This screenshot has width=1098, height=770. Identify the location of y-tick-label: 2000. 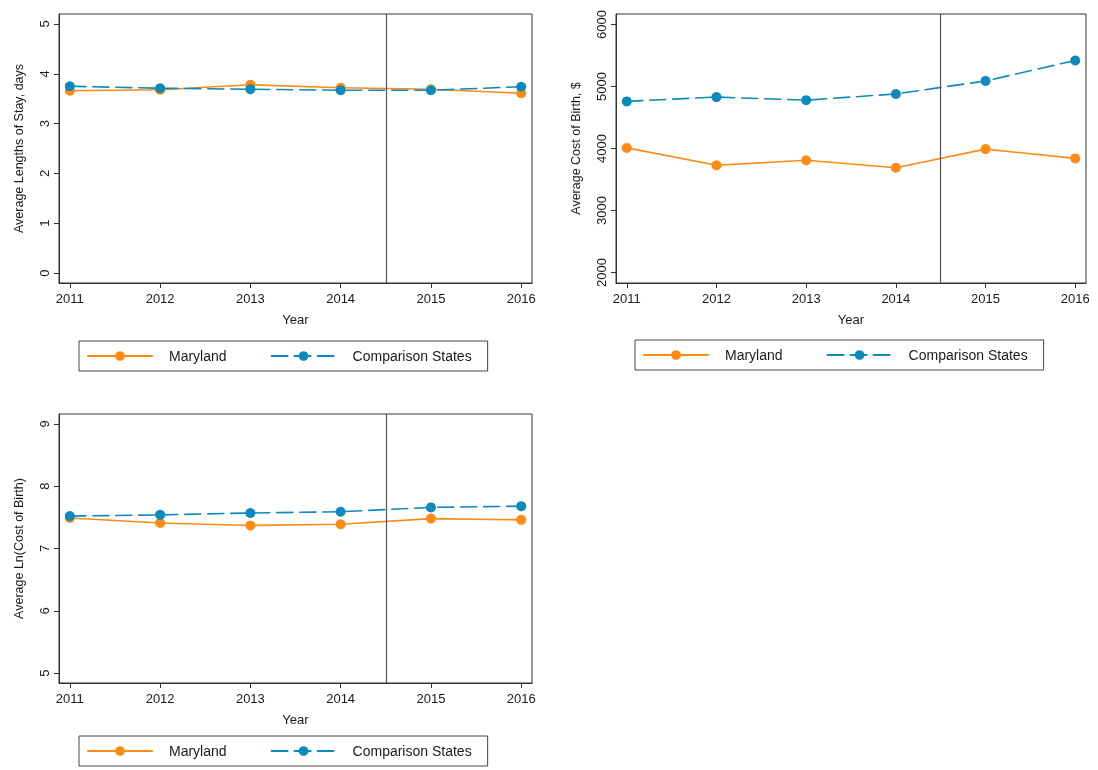
(601, 272).